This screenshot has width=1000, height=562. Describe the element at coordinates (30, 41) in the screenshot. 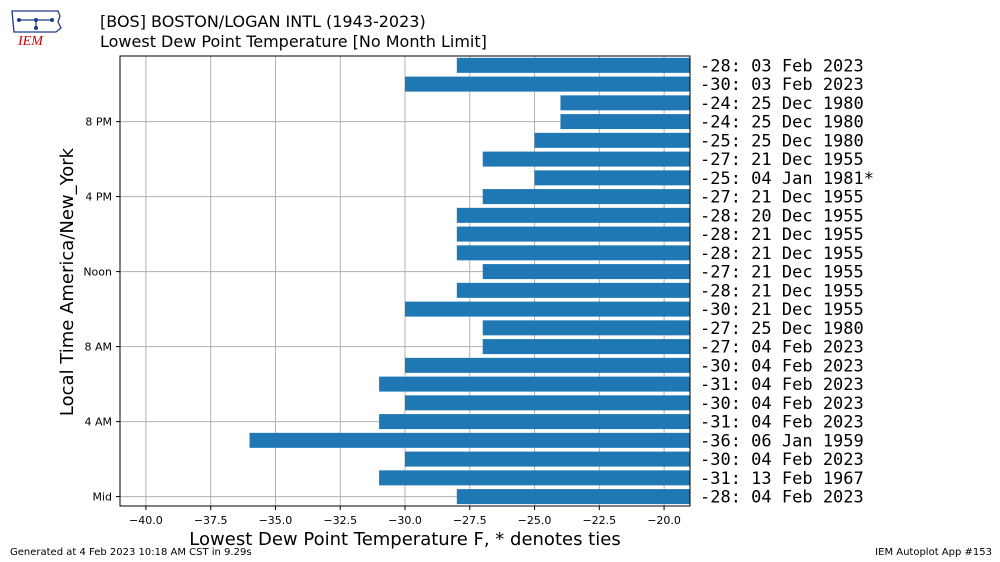

I see `logo-text: IEM` at that location.